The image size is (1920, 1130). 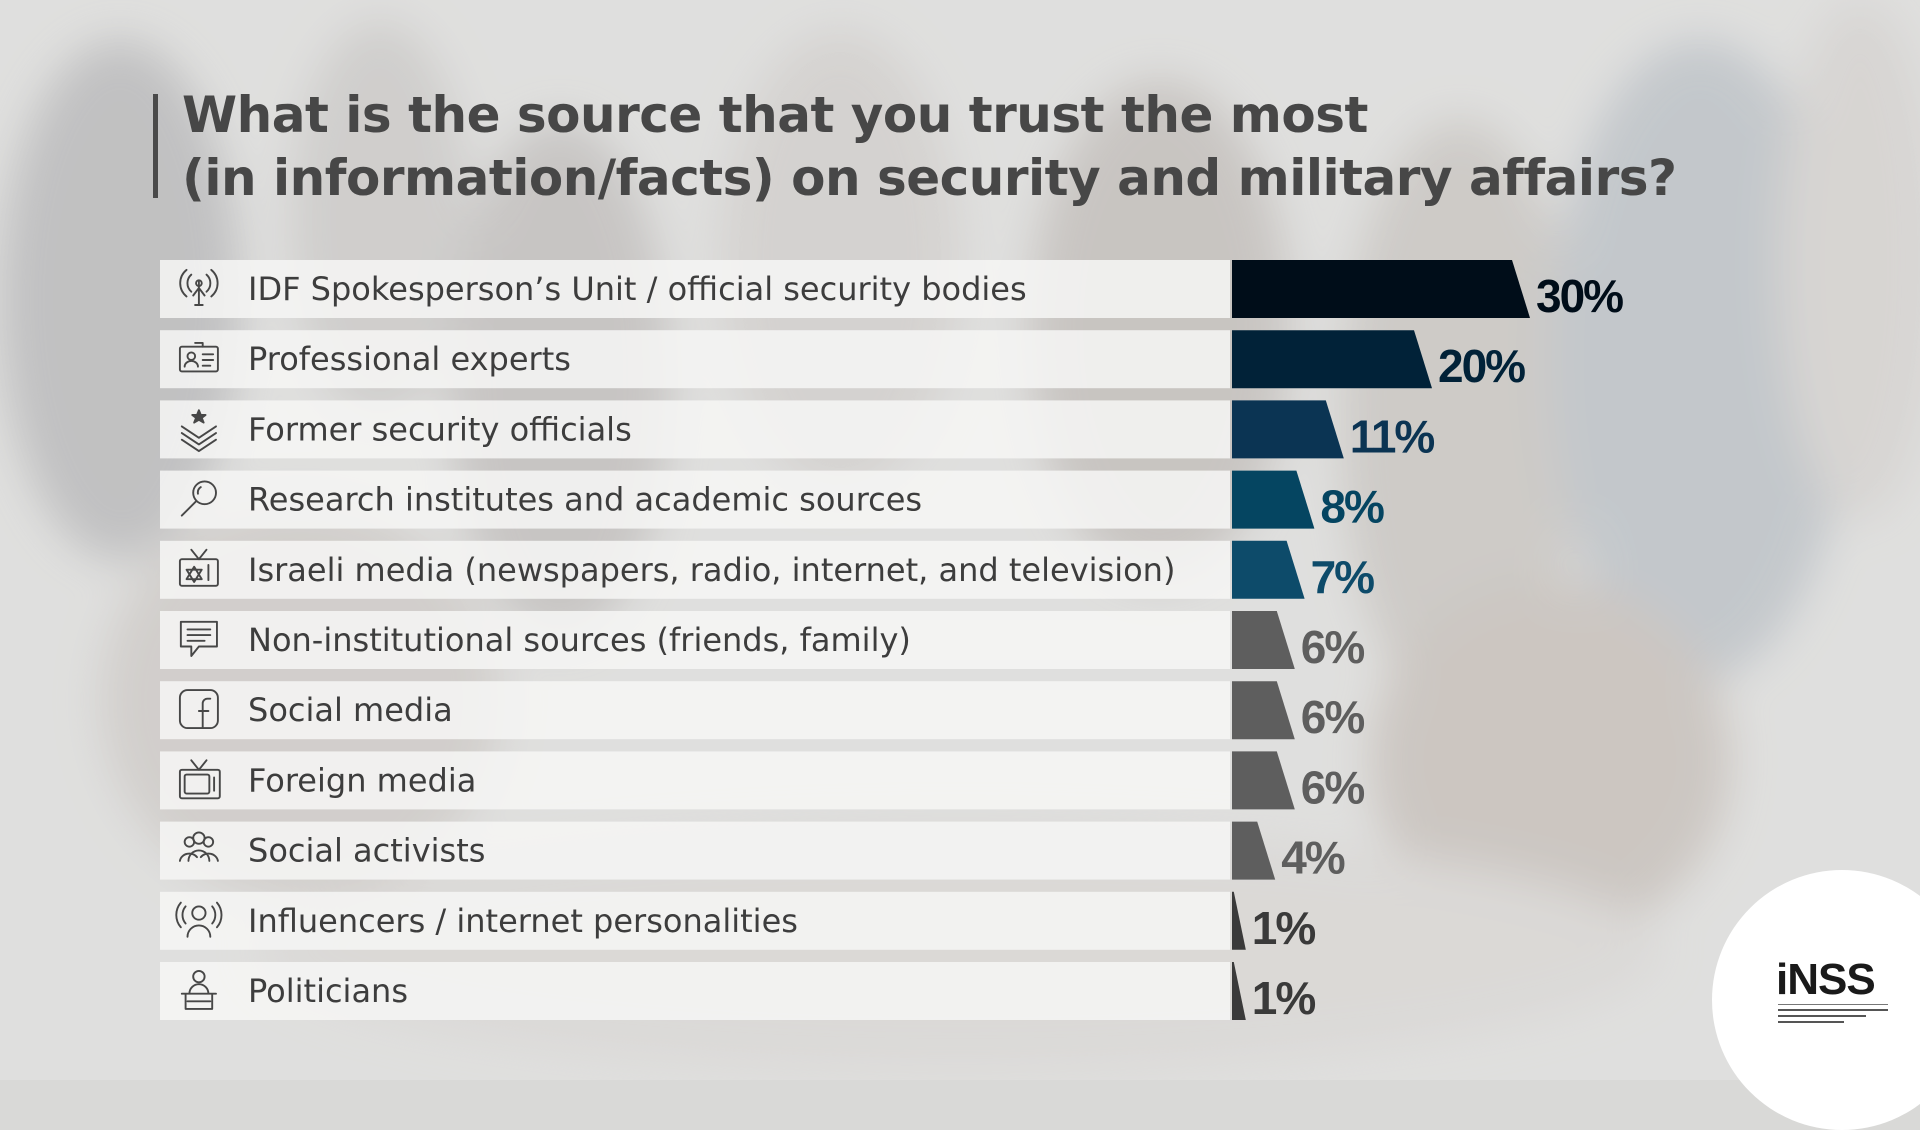 I want to click on category-label: Professional experts, so click(x=409, y=359).